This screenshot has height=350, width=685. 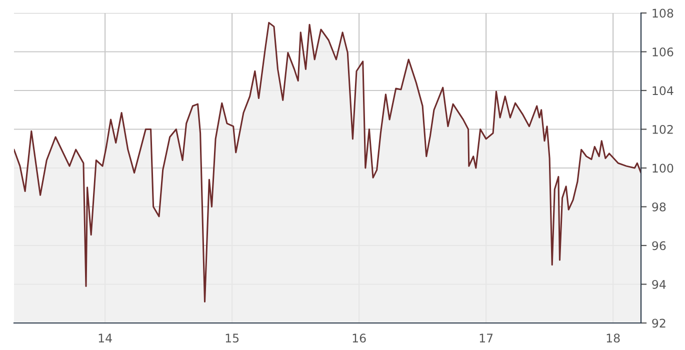 What do you see at coordinates (232, 338) in the screenshot?
I see `x-tick-label: 15` at bounding box center [232, 338].